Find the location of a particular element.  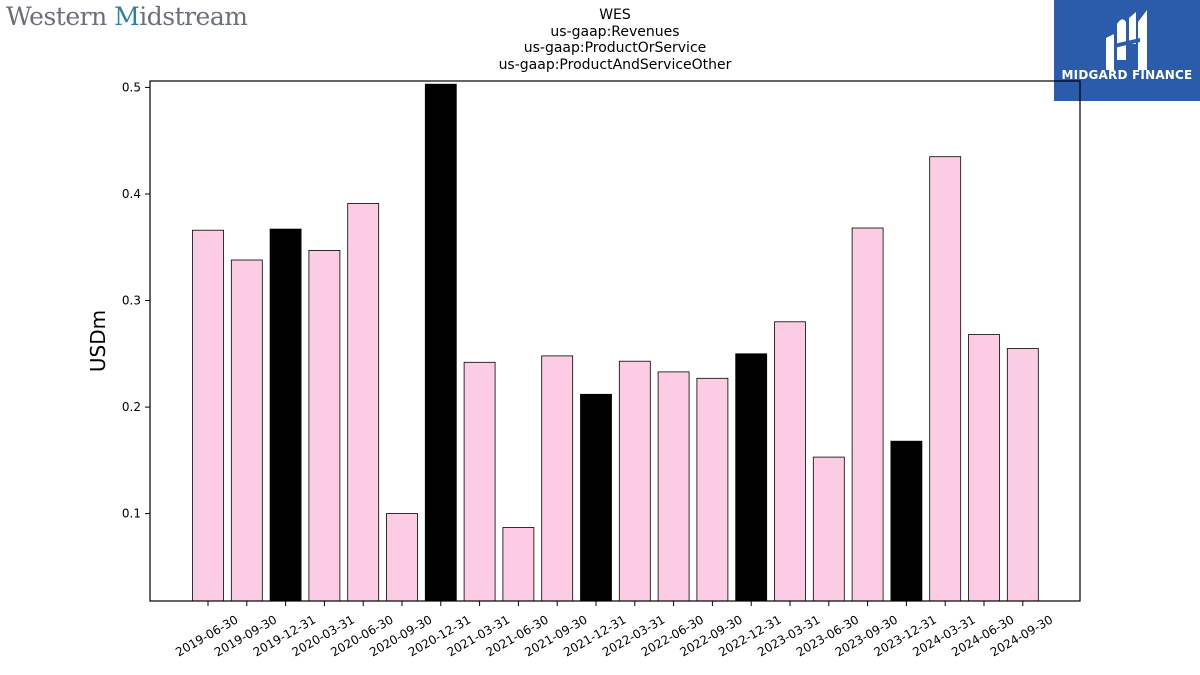

chart-title-line: us-gaap:ProductAndServiceOther is located at coordinates (615, 64).